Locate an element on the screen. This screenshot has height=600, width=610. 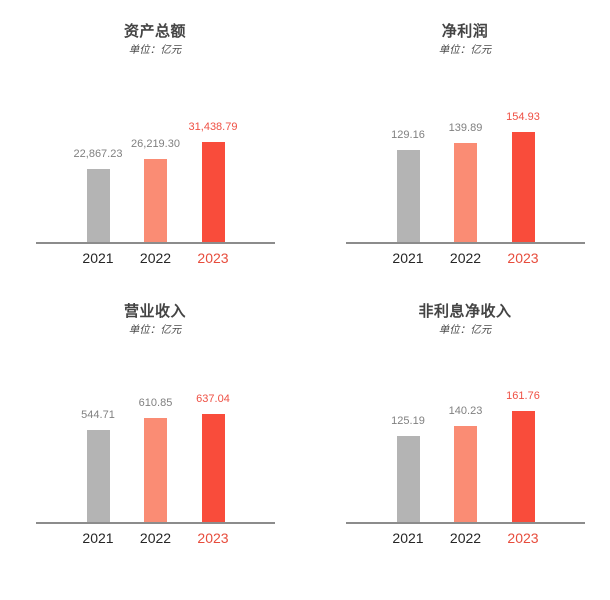
bar-value-label-2023: 31,438.79 is located at coordinates (213, 127).